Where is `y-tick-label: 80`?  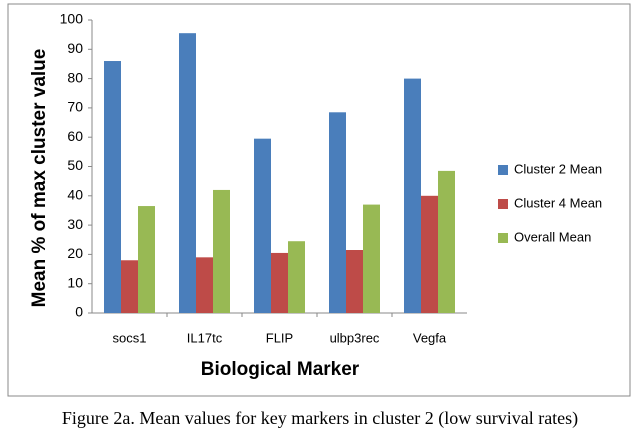
y-tick-label: 80 is located at coordinates (75, 77).